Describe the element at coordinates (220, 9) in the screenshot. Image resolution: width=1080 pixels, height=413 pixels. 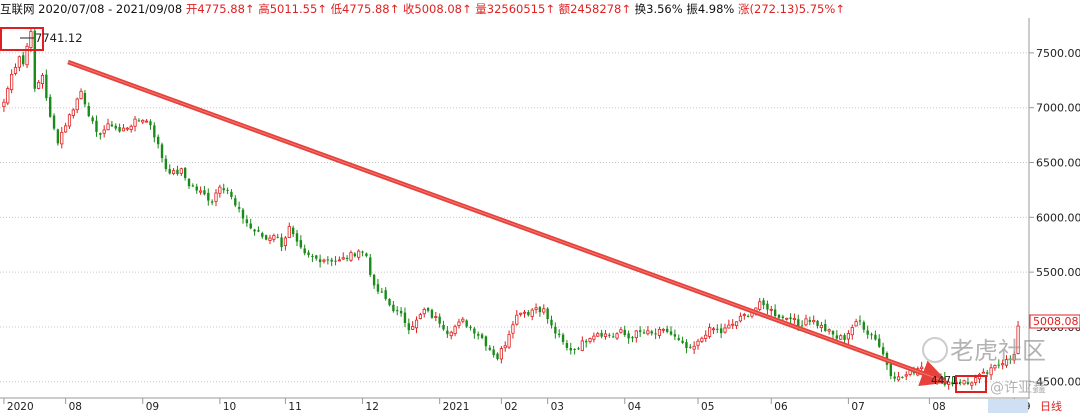
I see `open-value: 开4775.88↑` at that location.